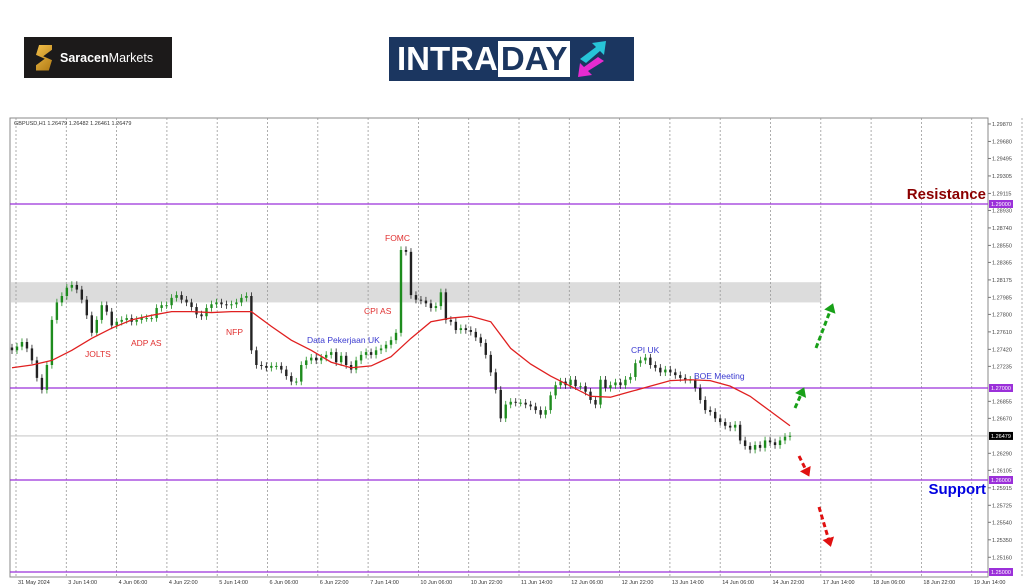 This screenshot has height=587, width=1024. Describe the element at coordinates (334, 583) in the screenshot. I see `x-tick-label: 6 Jun 22:00` at that location.